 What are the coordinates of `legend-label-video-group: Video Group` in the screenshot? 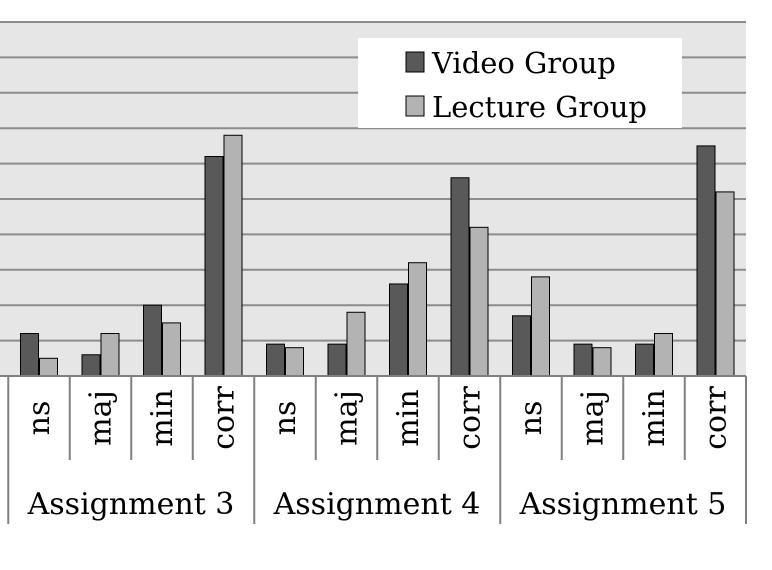 It's located at (523, 63).